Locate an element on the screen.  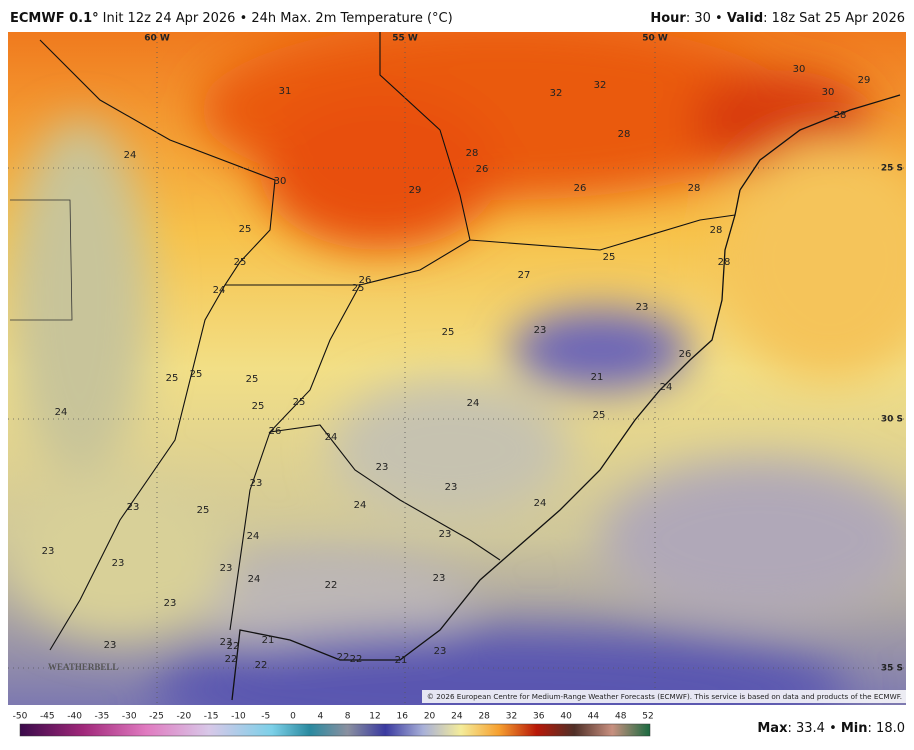
colorbar-tick-label: 52 is located at coordinates (647, 717).